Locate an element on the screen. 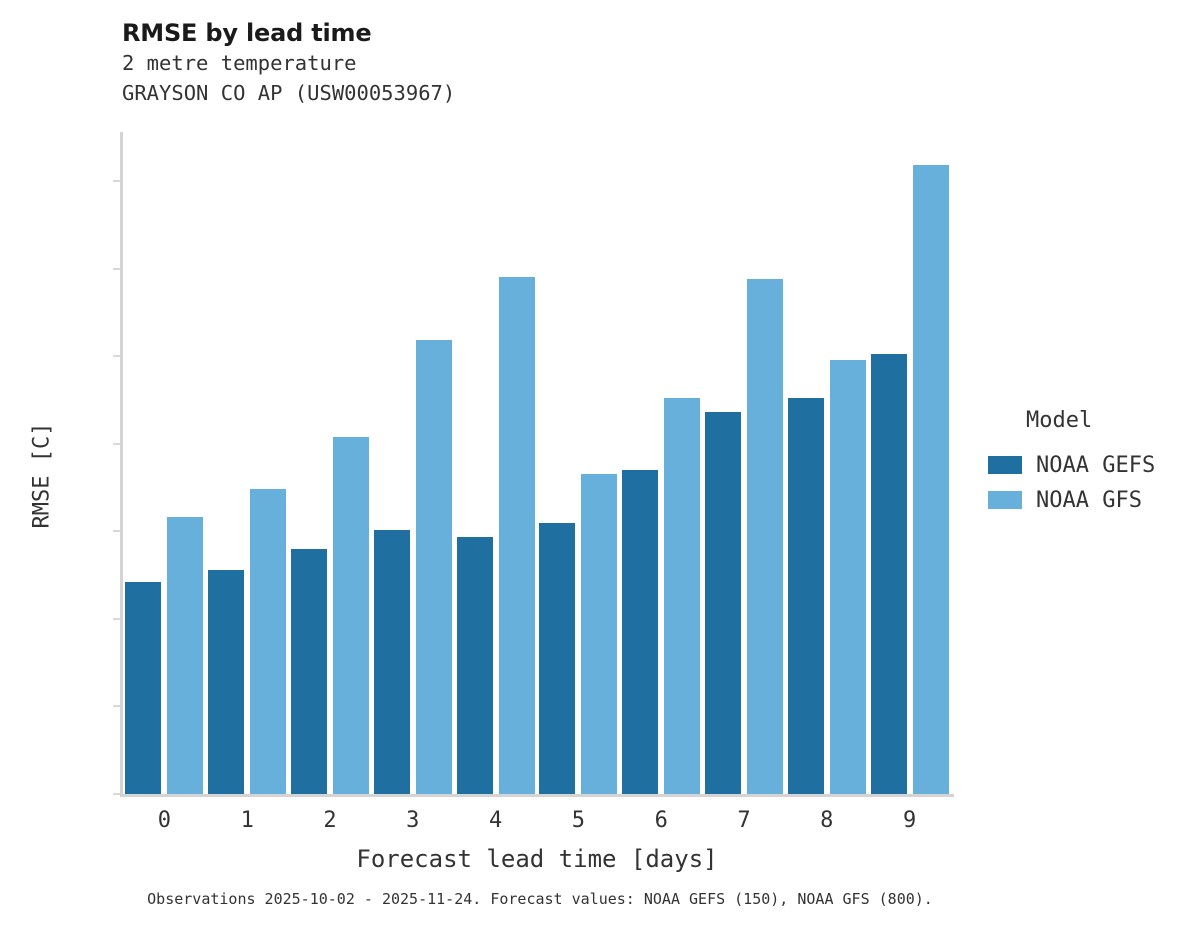  legend-item: NOAA GFS is located at coordinates (1071, 500).